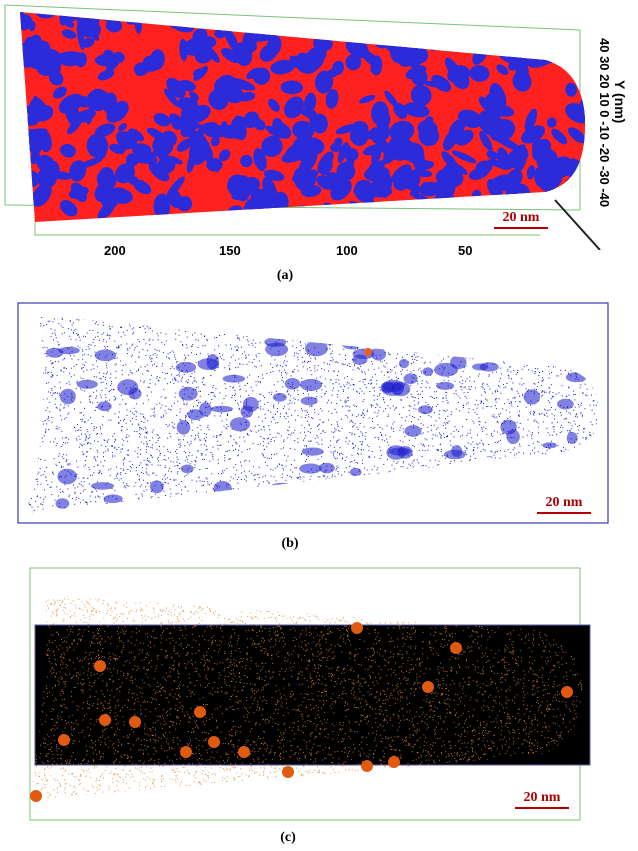 The width and height of the screenshot is (638, 851). Describe the element at coordinates (604, 123) in the screenshot. I see `y-axis-ticks: 40 30 20 10 0 -10 -20 -30 -40` at that location.